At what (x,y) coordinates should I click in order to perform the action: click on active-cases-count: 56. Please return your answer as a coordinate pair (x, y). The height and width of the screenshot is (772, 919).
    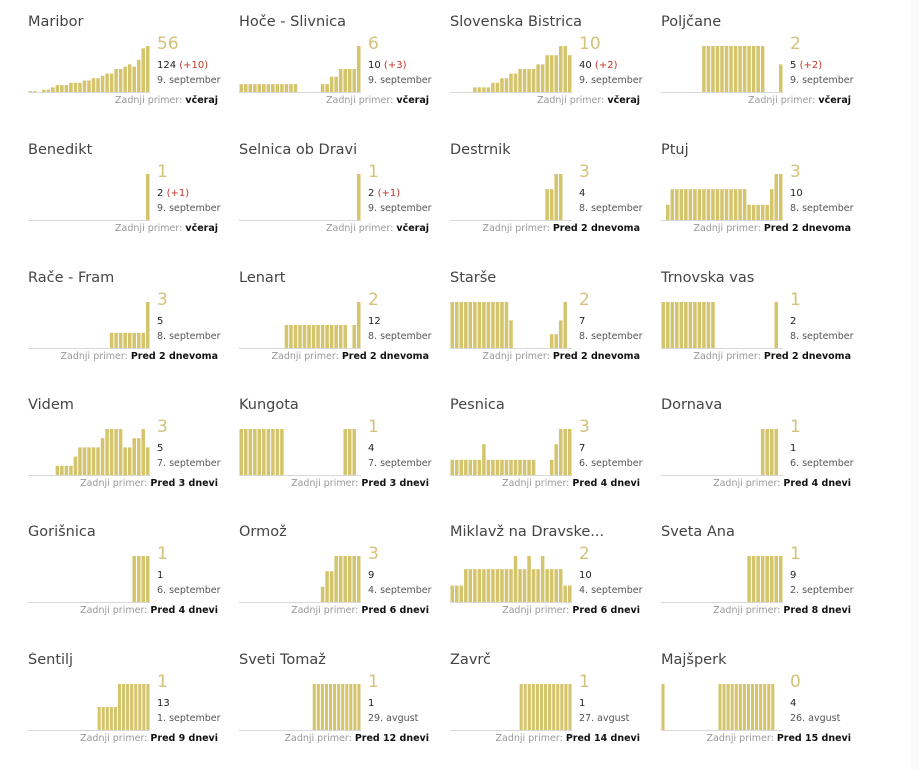
    Looking at the image, I should click on (168, 44).